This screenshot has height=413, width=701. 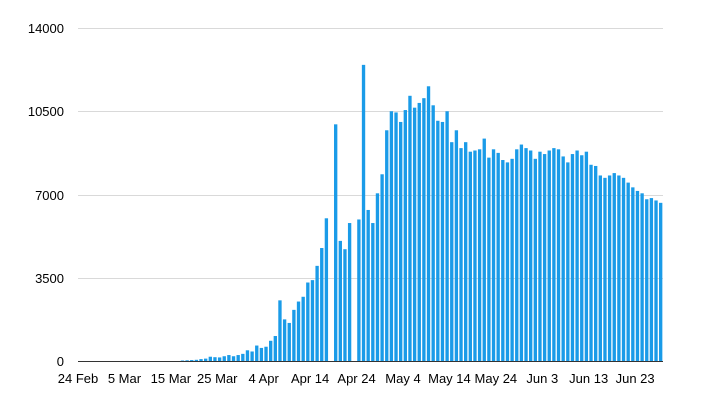 What do you see at coordinates (49, 195) in the screenshot?
I see `y-tick-label-7000: 7000` at bounding box center [49, 195].